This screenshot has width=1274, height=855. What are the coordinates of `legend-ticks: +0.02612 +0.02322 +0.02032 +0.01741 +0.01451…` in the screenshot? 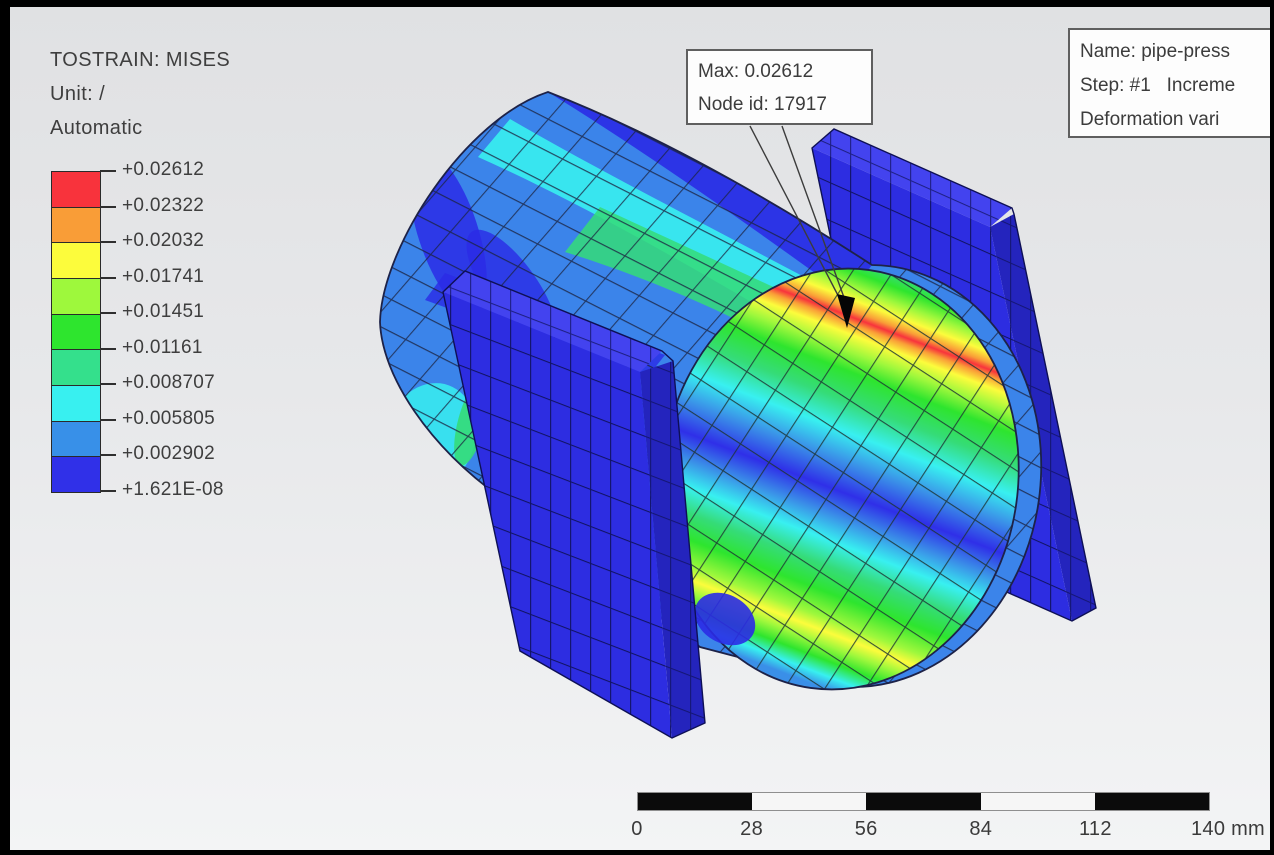 It's located at (170, 329).